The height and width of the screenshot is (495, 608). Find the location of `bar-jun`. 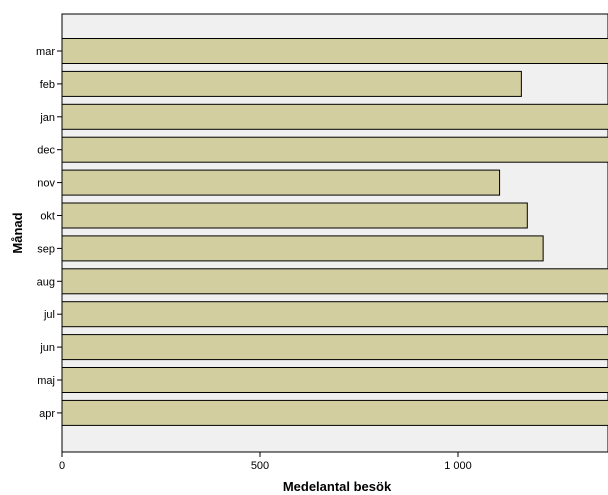

bar-jun is located at coordinates (334, 347).